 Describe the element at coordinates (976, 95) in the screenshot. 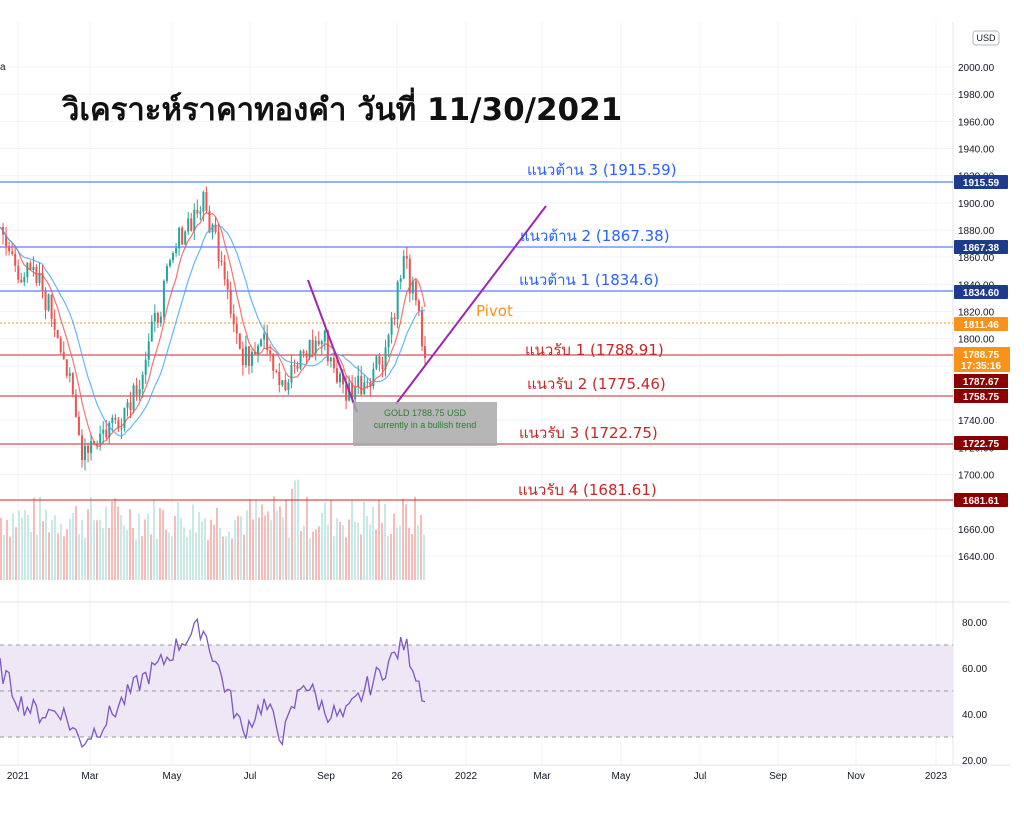

I see `price-tick-label: 1980.00` at that location.